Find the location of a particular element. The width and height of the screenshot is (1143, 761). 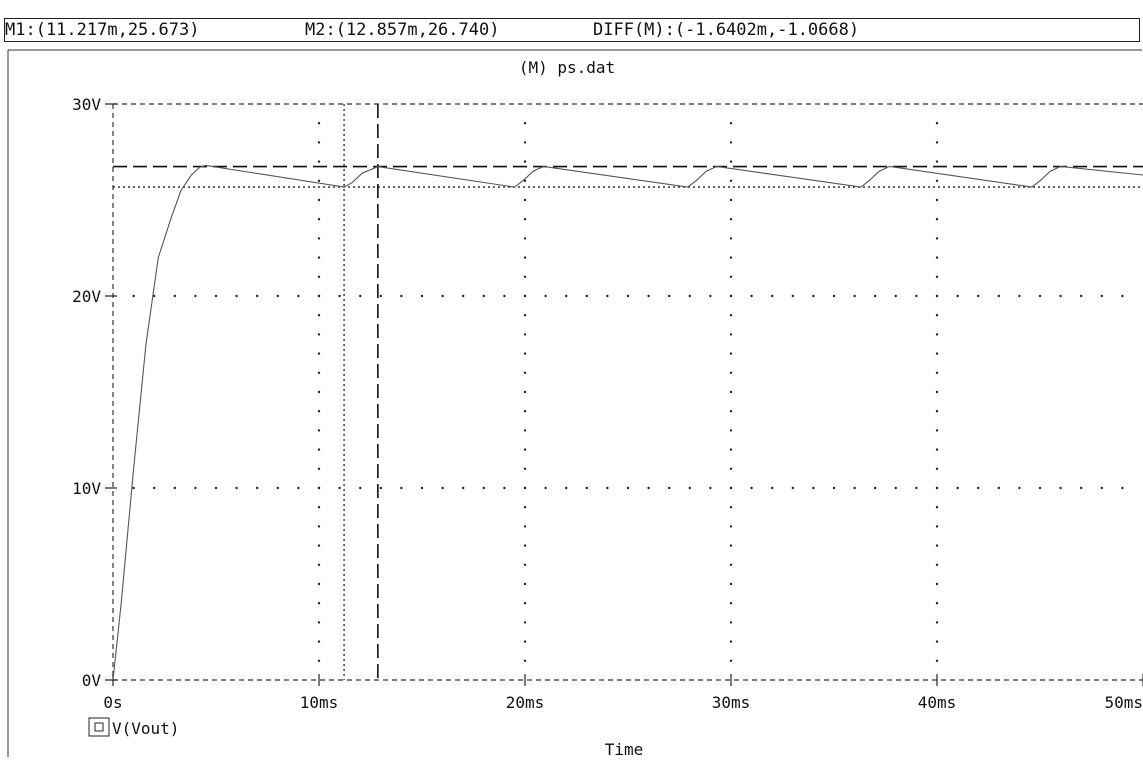

x-axis-label: Time is located at coordinates (624, 749).